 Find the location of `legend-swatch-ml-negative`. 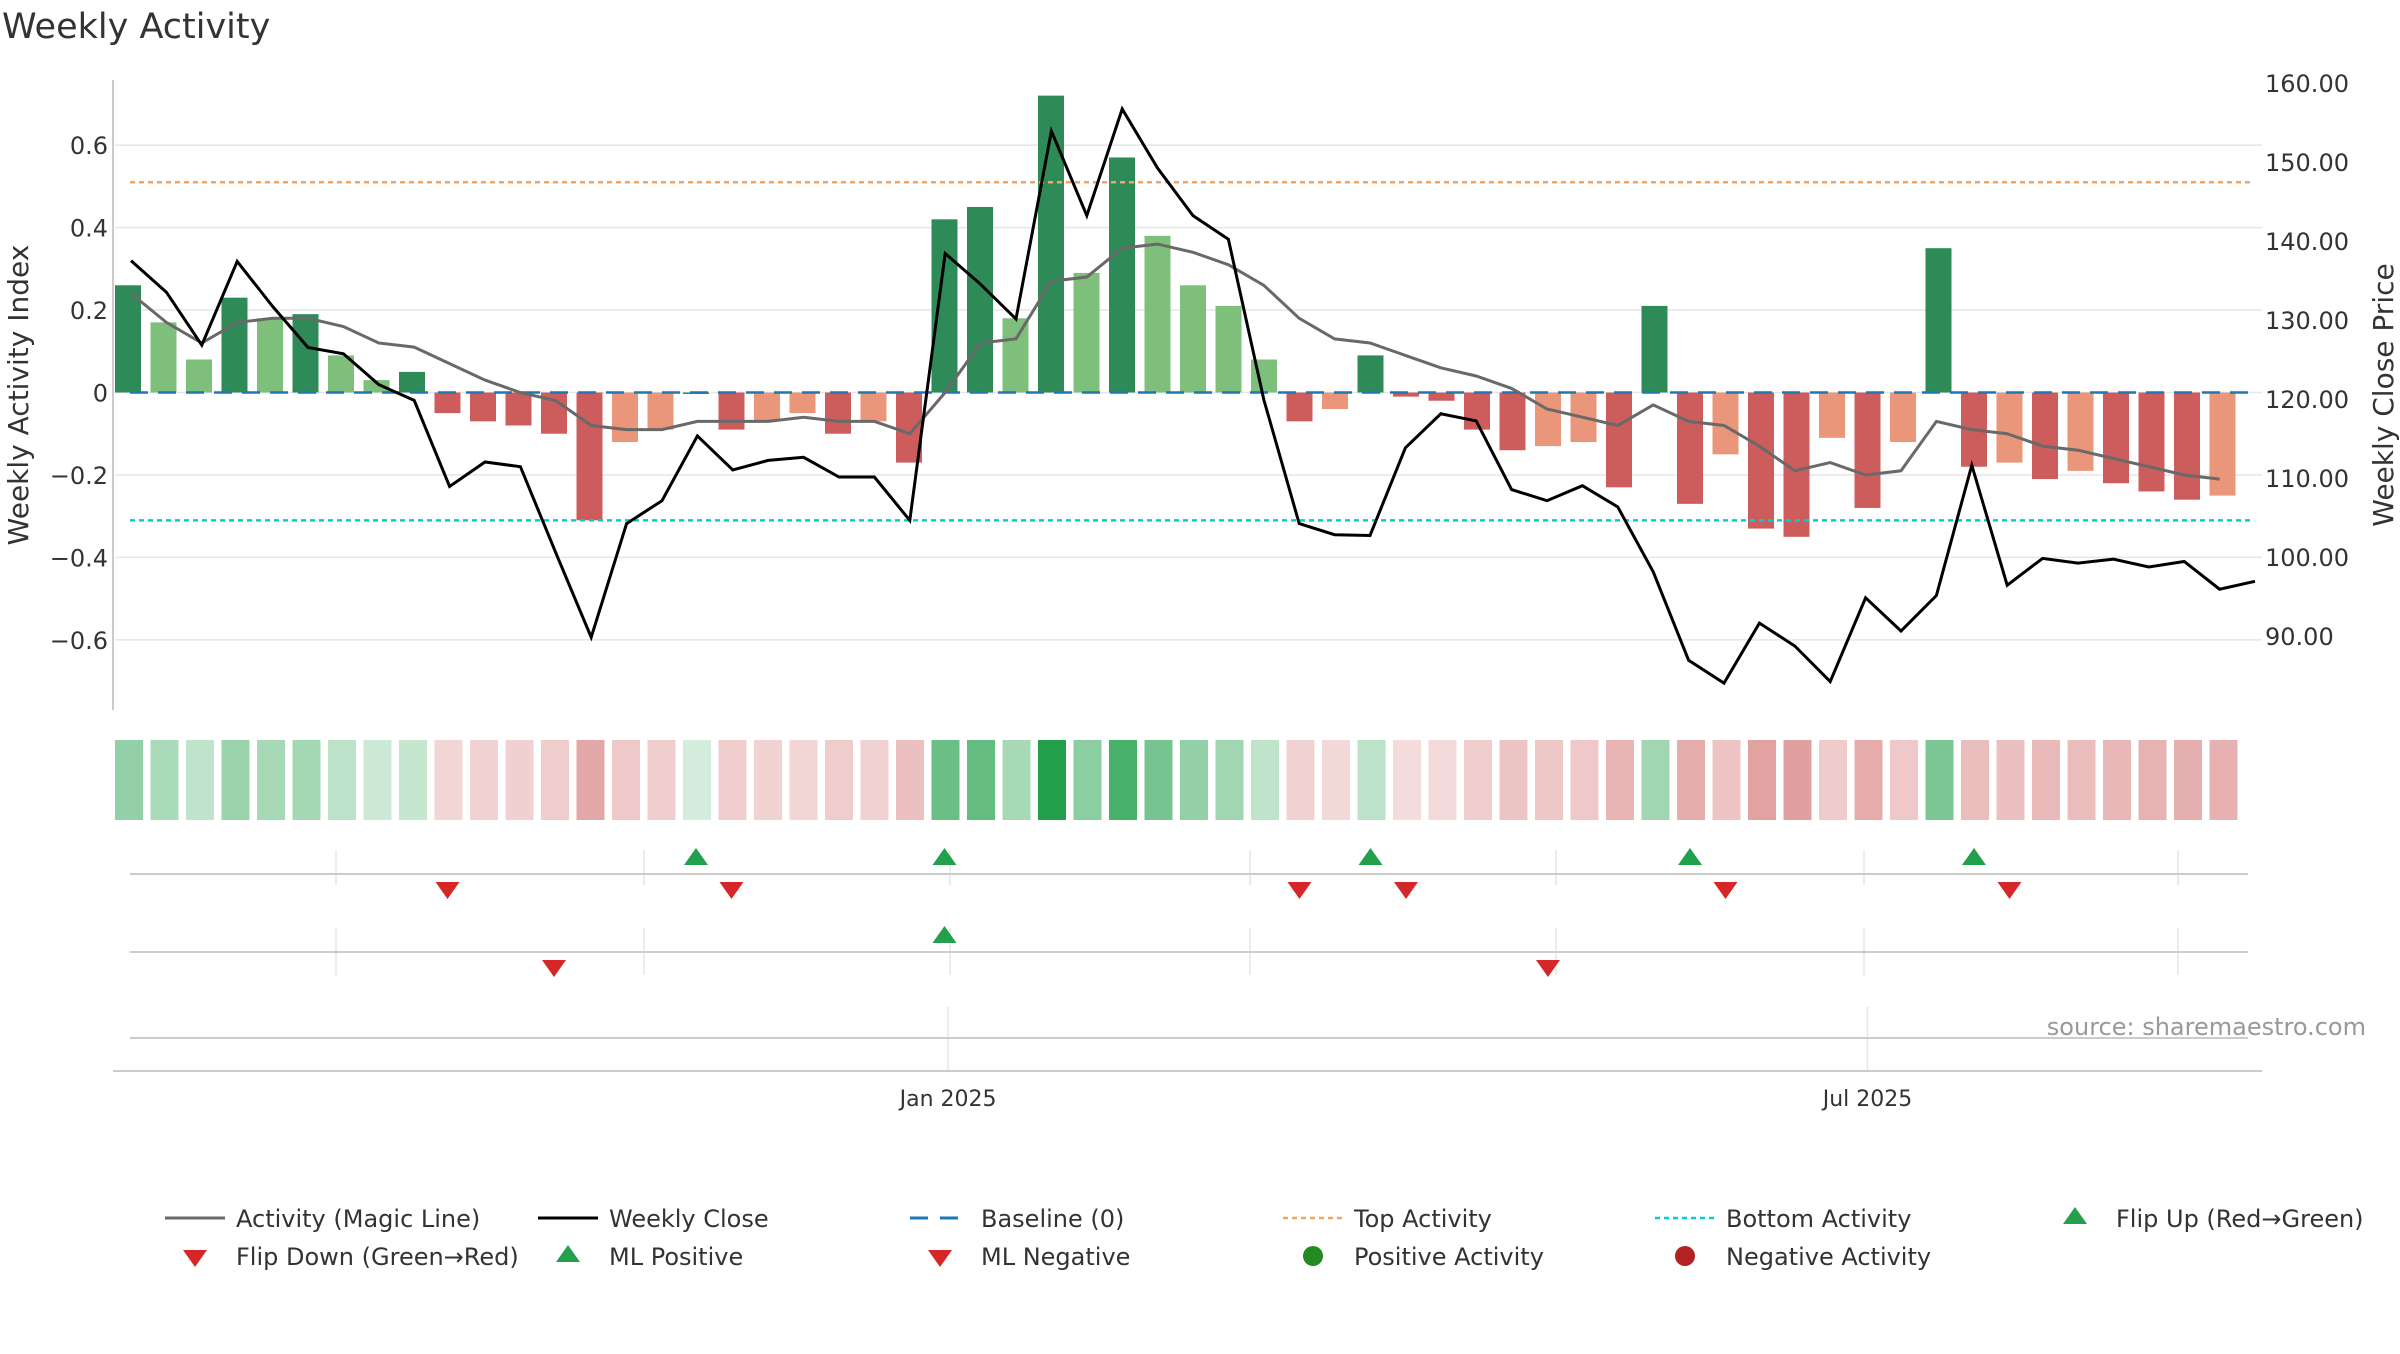

legend-swatch-ml-negative is located at coordinates (940, 1258).